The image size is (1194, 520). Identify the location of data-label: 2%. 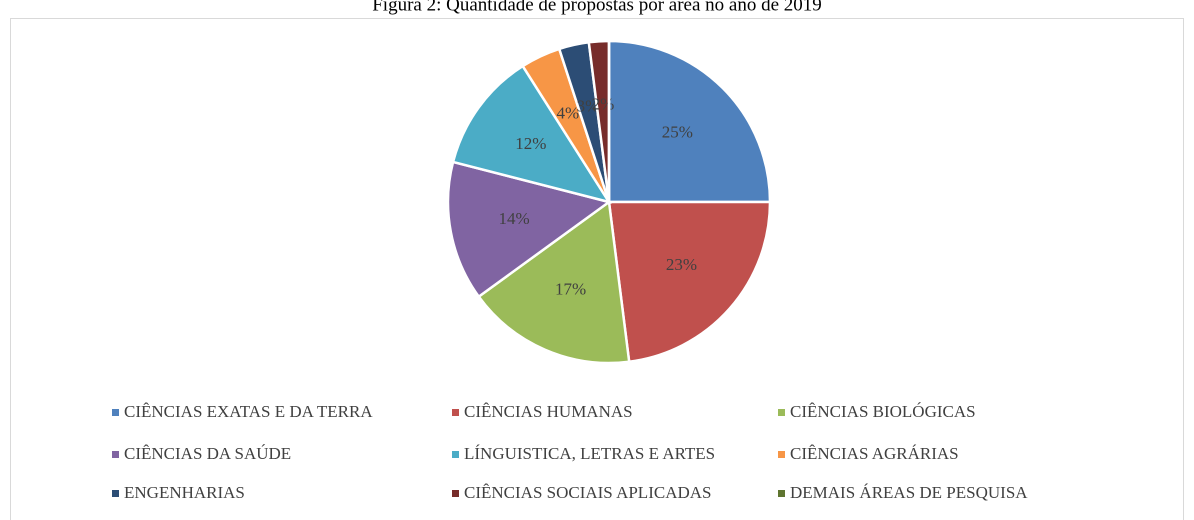
(603, 103).